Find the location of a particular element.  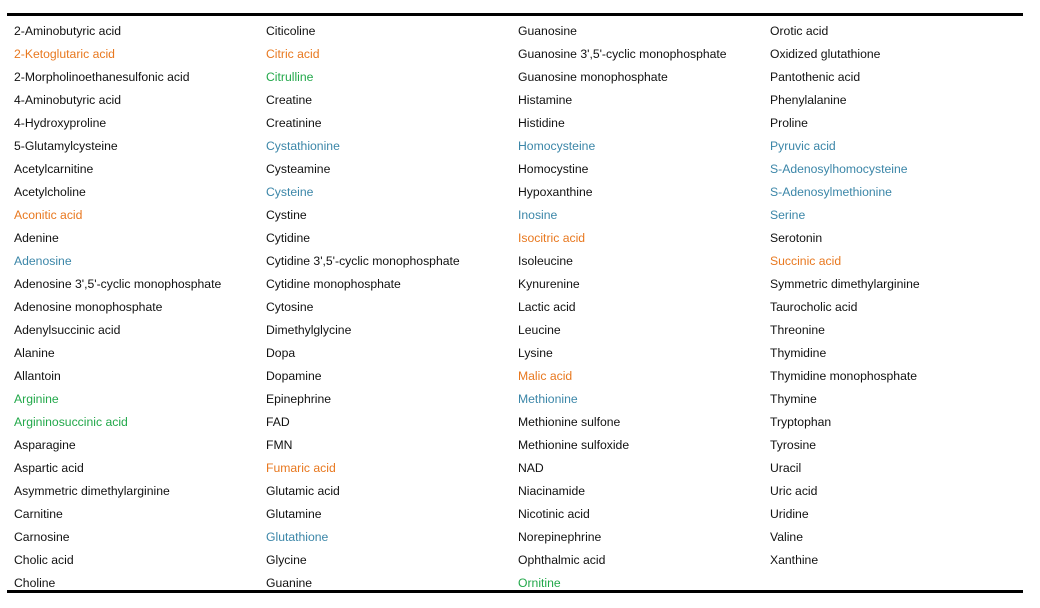

metabolite-cell: Thymidine is located at coordinates (798, 353).